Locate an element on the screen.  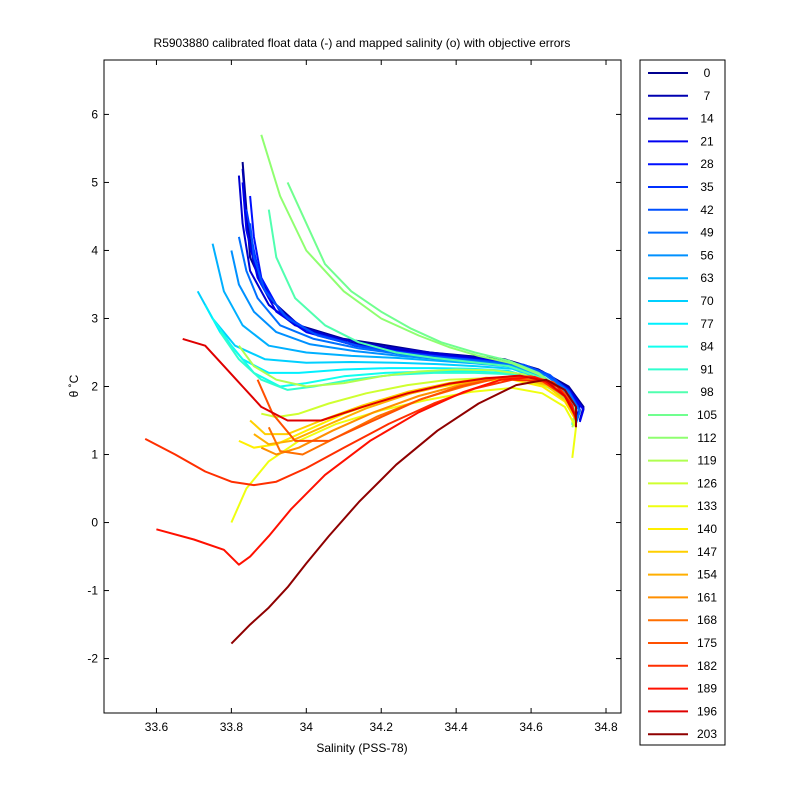
legend-item-98: 98 is located at coordinates (681, 392).